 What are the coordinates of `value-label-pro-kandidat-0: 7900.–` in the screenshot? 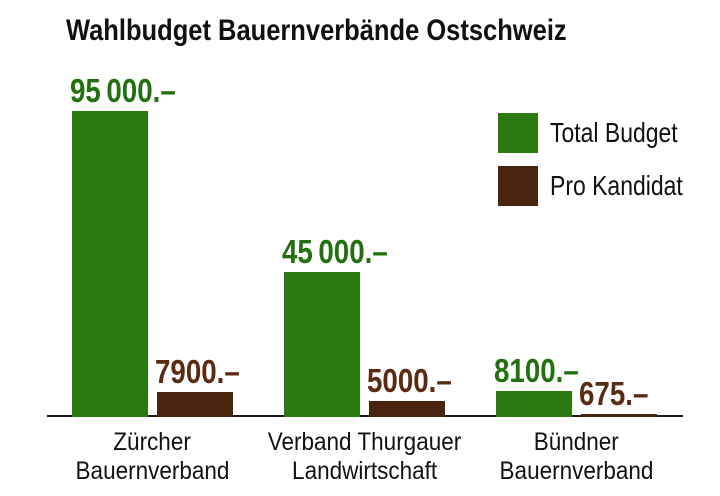 It's located at (205, 371).